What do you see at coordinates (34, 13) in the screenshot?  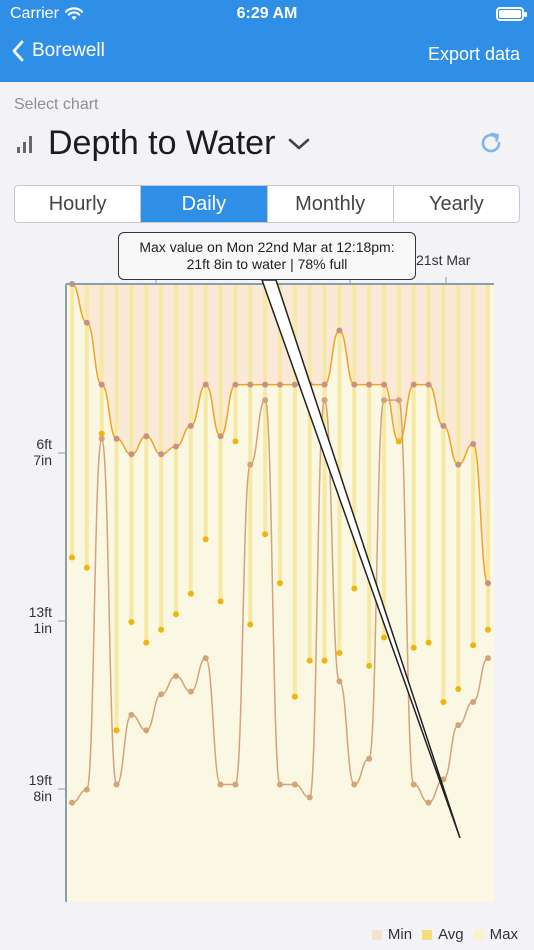 I see `carrier-label: Carrier` at bounding box center [34, 13].